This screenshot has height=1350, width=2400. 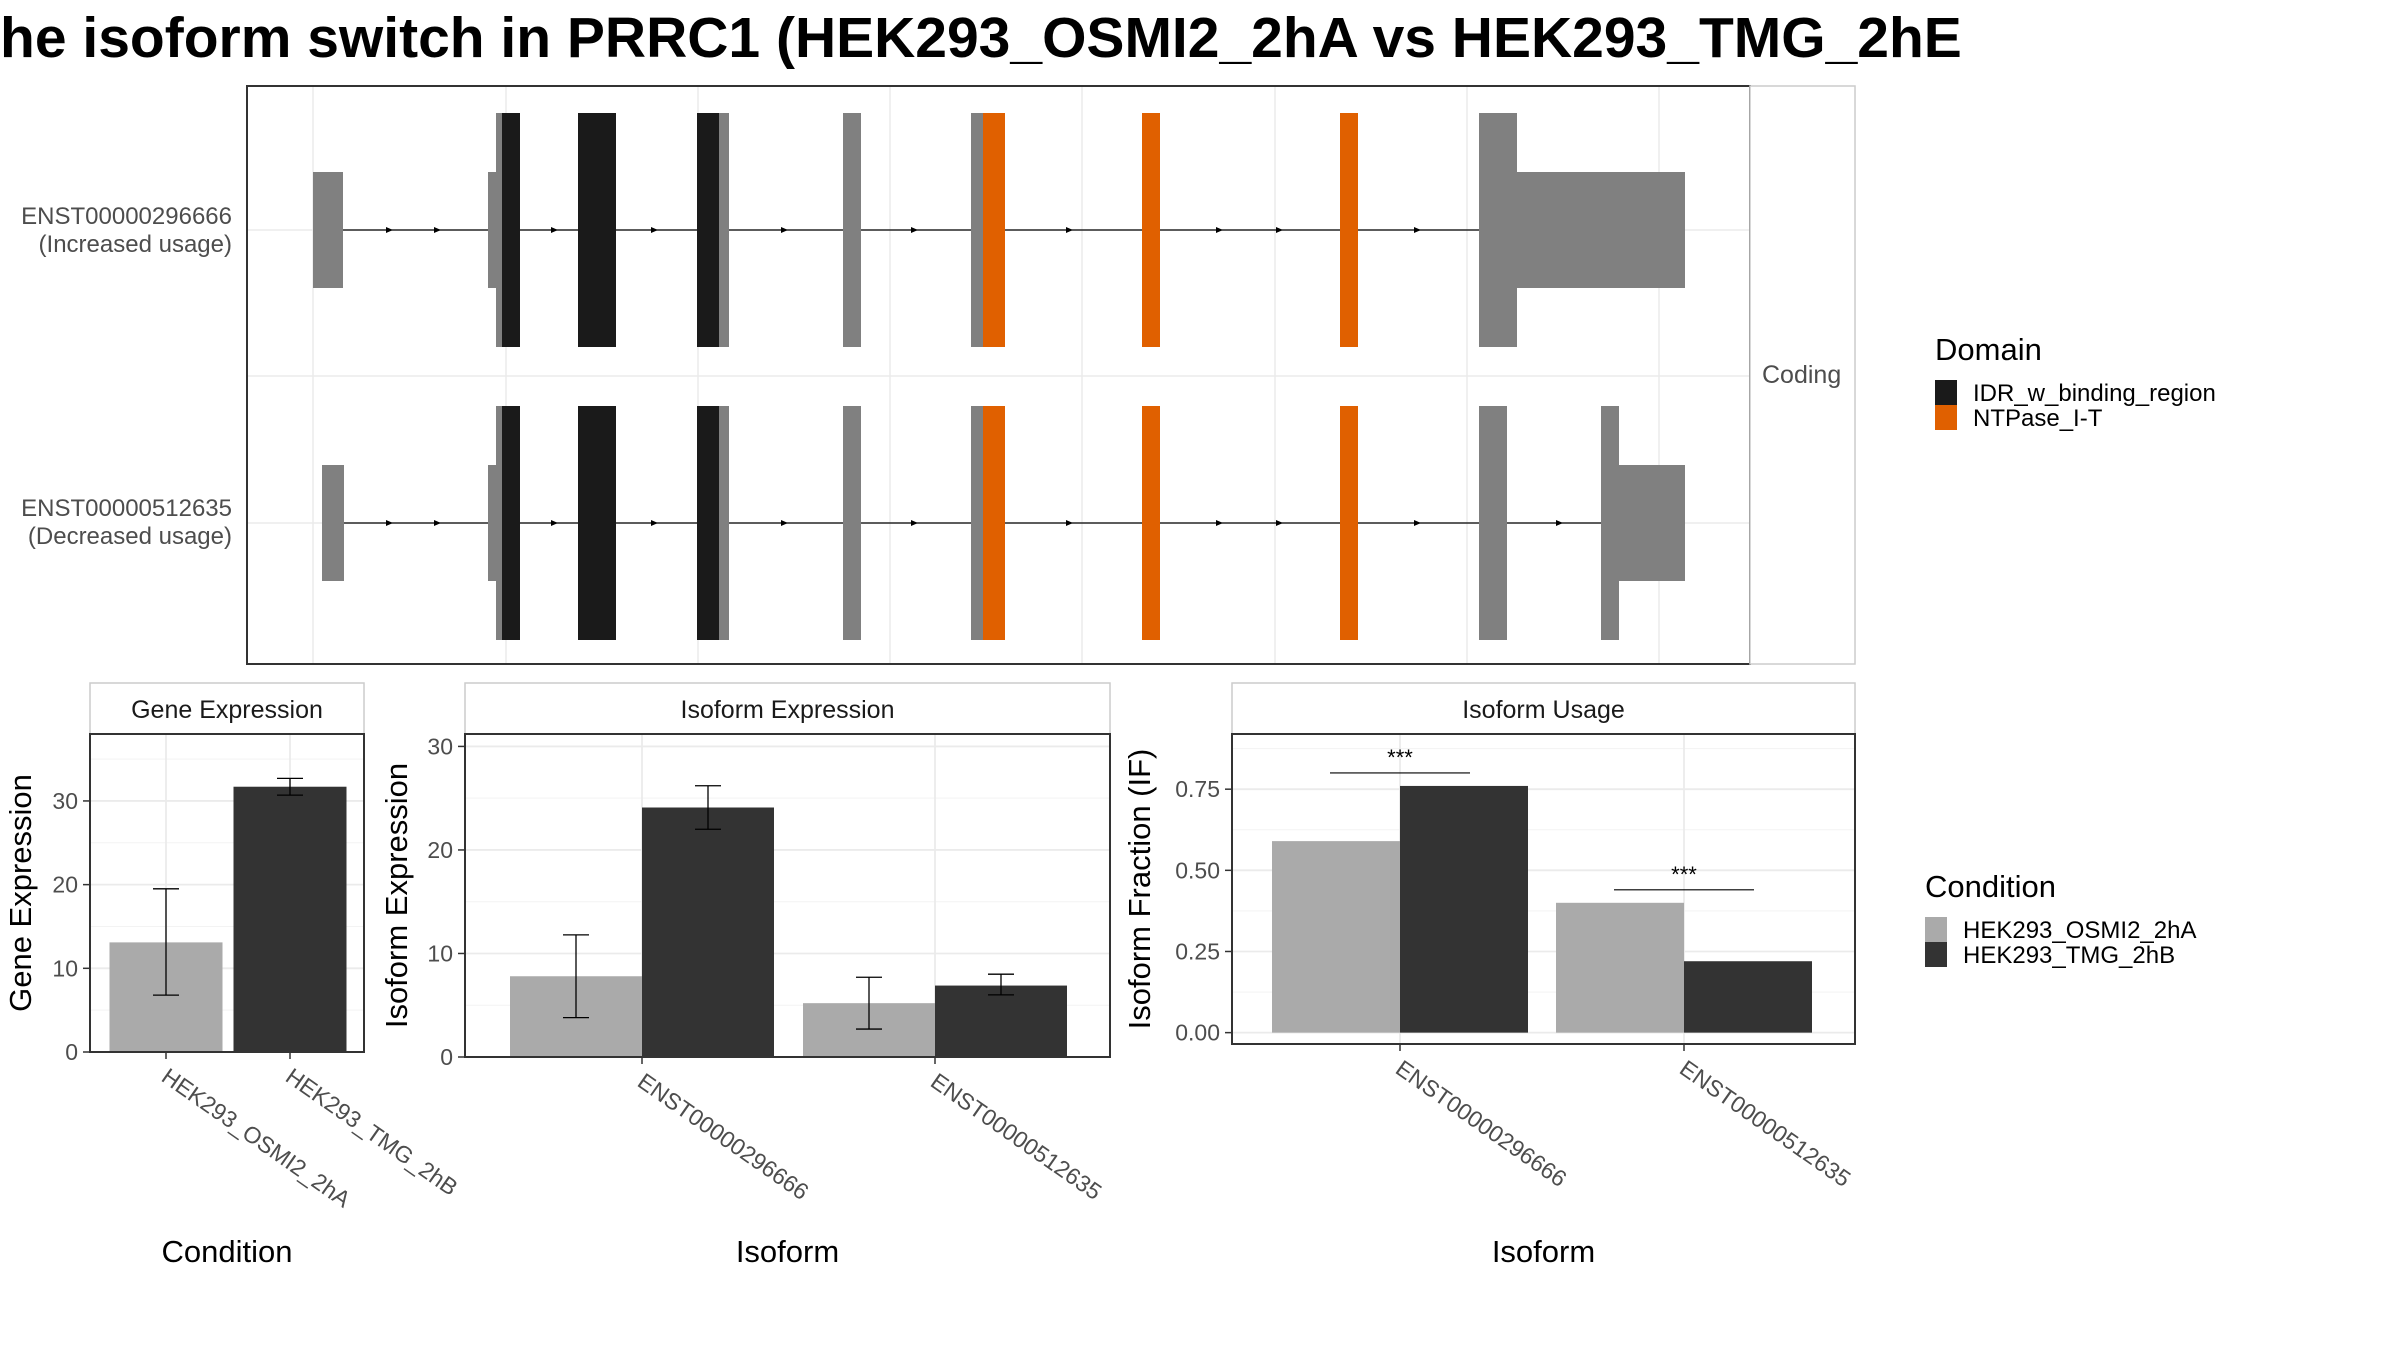 What do you see at coordinates (1336, 937) in the screenshot?
I see `bar-ENST00000296666-HEK293_OSMI2_2hA` at bounding box center [1336, 937].